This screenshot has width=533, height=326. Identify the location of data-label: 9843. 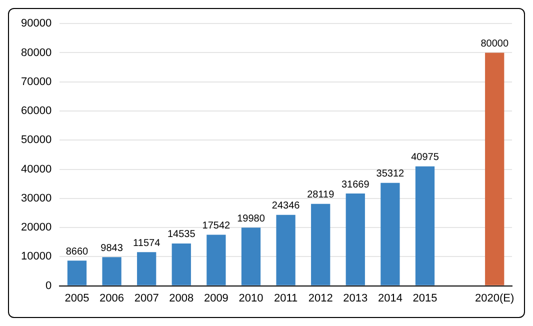
(112, 248).